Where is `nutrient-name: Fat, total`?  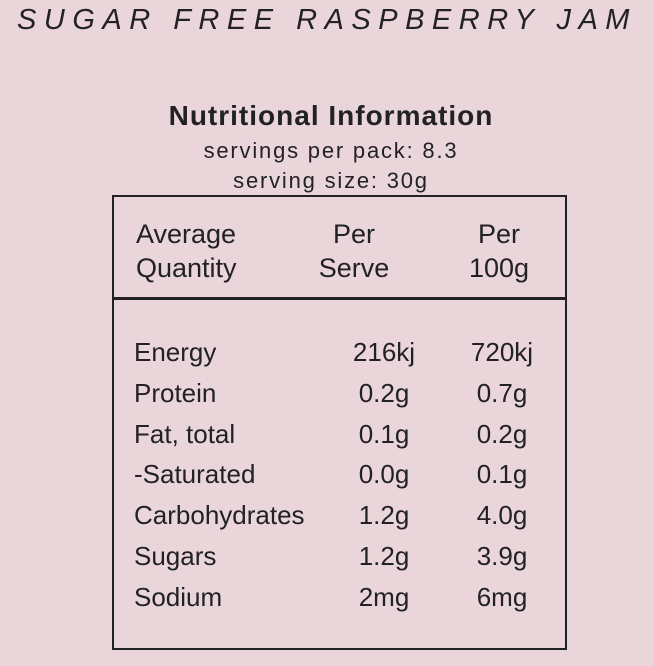
nutrient-name: Fat, total is located at coordinates (185, 433).